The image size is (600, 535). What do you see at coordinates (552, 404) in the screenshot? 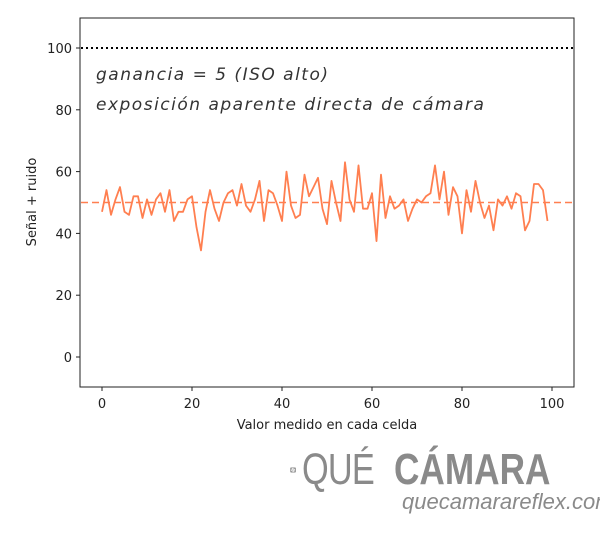
I see `x-tick-label: 100` at bounding box center [552, 404].